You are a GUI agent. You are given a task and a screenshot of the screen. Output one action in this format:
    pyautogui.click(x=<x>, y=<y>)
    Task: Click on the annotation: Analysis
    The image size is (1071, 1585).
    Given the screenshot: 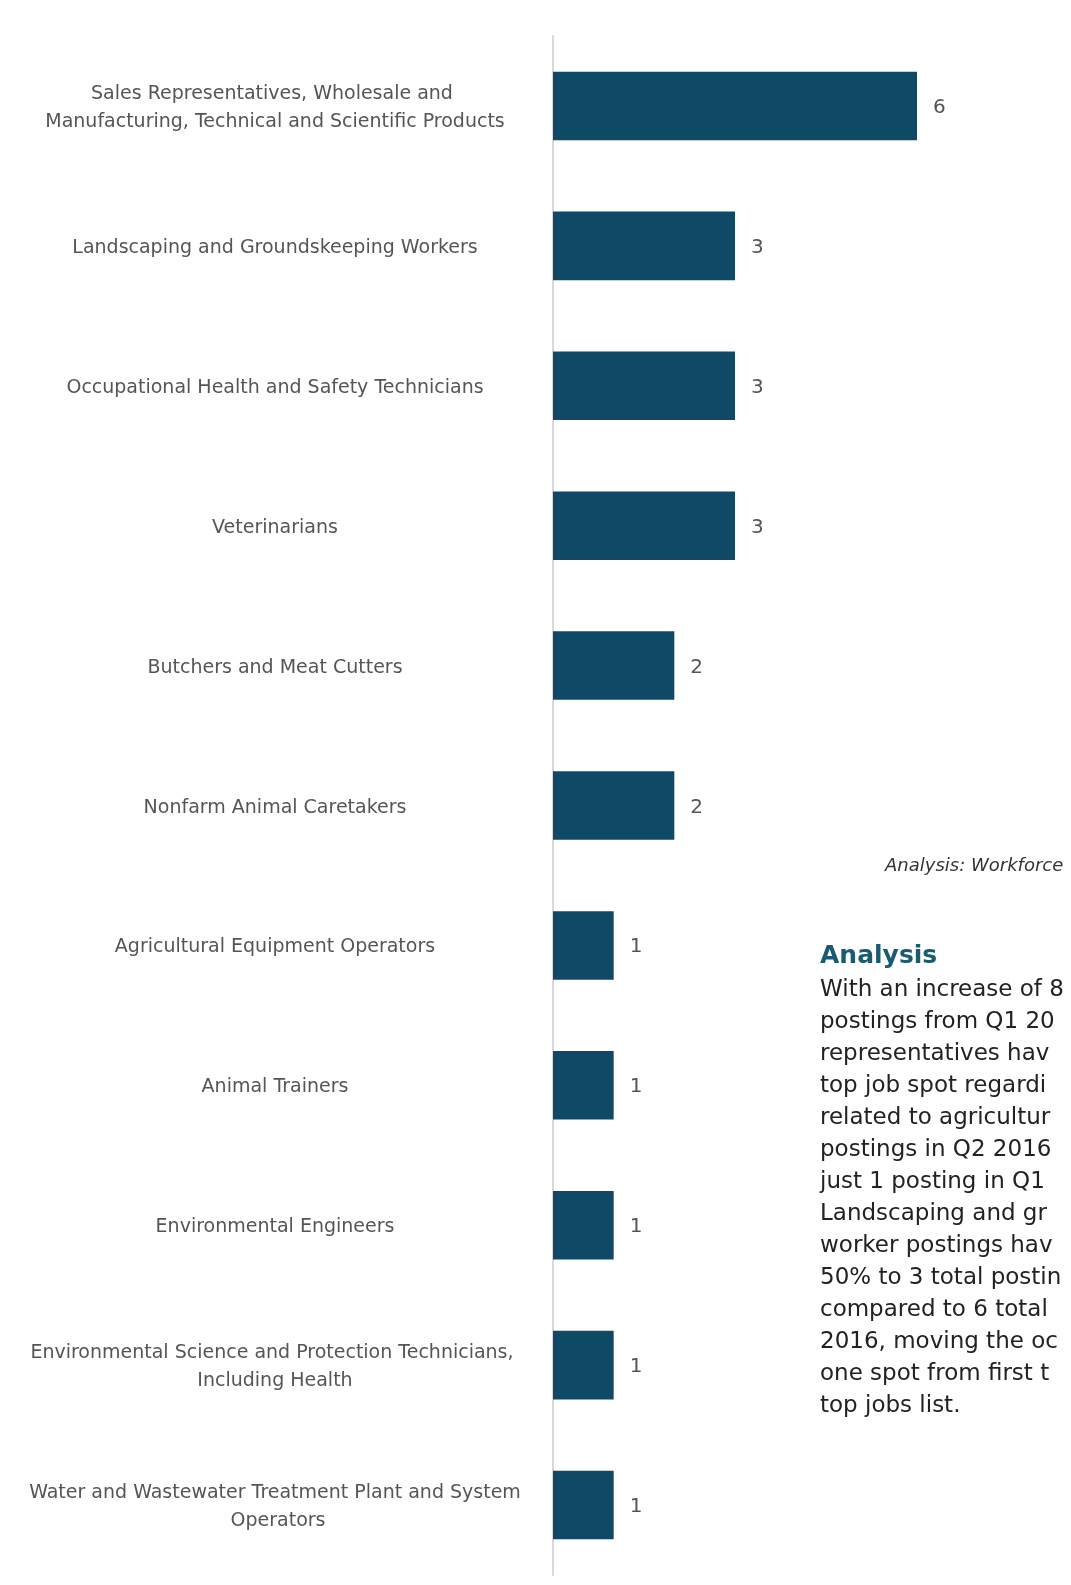 What is the action you would take?
    pyautogui.click(x=879, y=954)
    